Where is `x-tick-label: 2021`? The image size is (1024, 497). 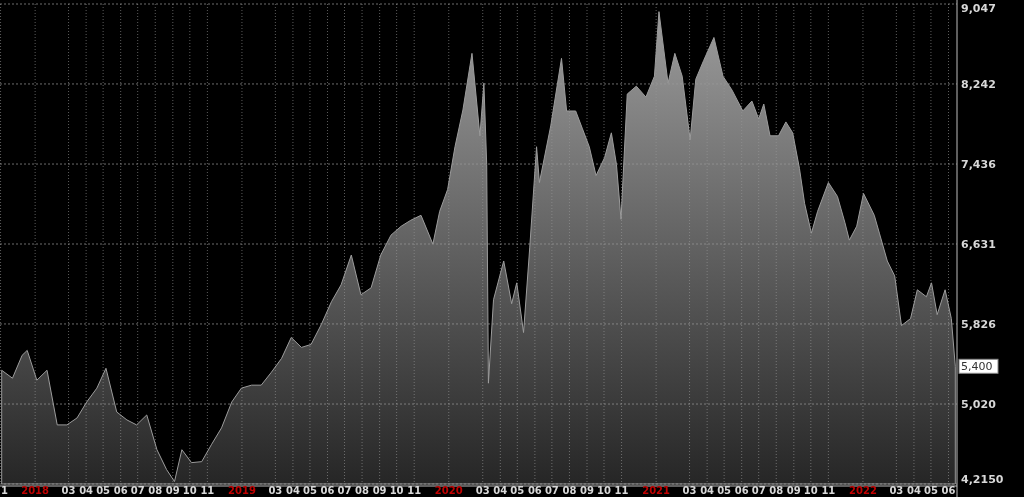
x-tick-label: 2021 is located at coordinates (656, 490).